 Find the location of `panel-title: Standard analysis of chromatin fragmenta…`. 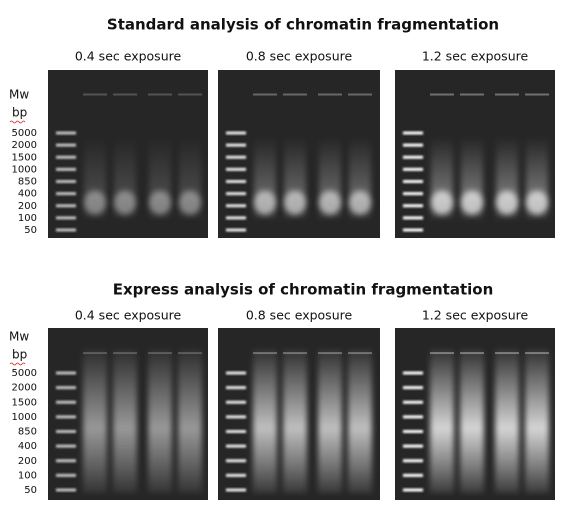

panel-title: Standard analysis of chromatin fragmenta… is located at coordinates (303, 25).